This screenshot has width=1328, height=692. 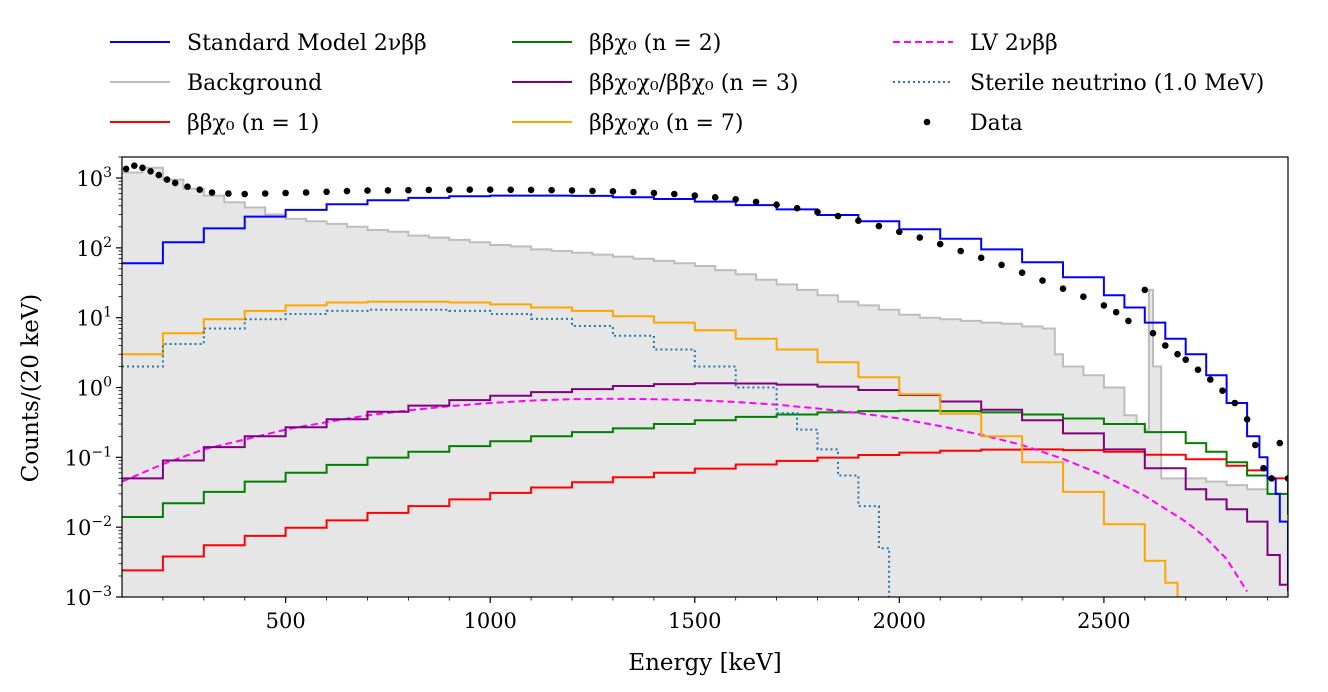 What do you see at coordinates (655, 43) in the screenshot?
I see `legend-label: ββχ₀ (n = 2)` at bounding box center [655, 43].